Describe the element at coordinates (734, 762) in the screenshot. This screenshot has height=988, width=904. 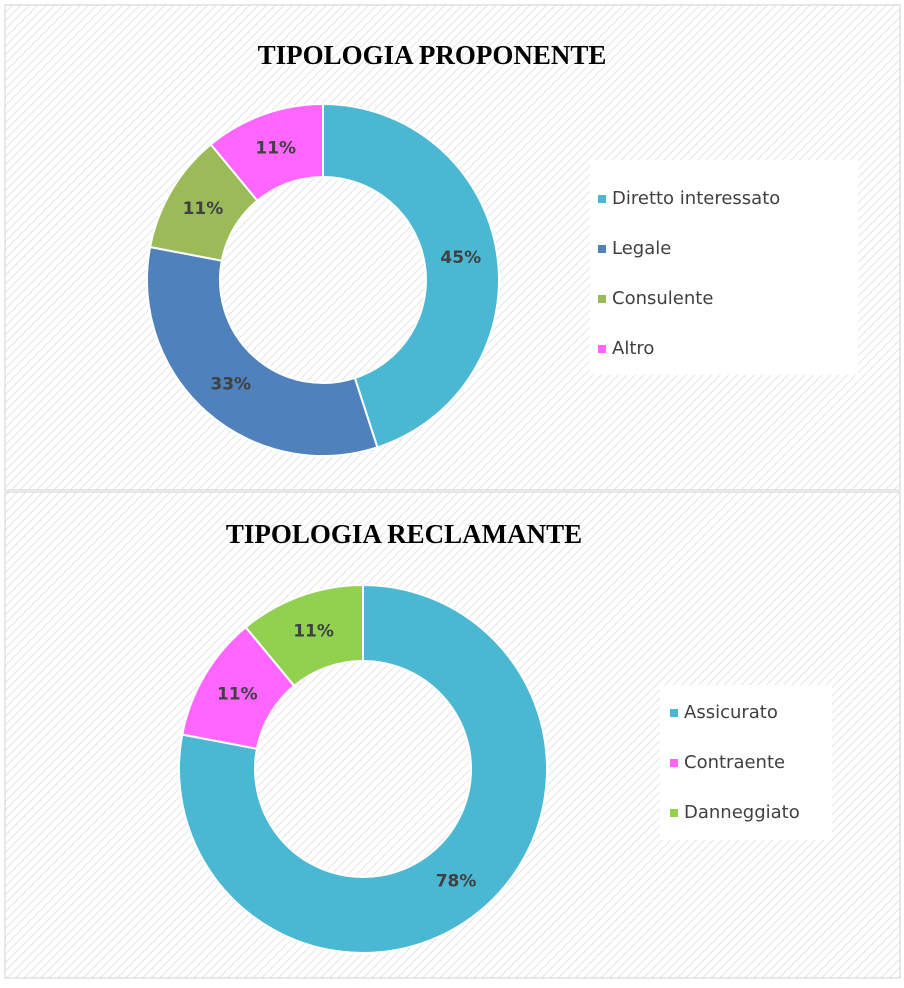
I see `legend-label: Contraente` at that location.